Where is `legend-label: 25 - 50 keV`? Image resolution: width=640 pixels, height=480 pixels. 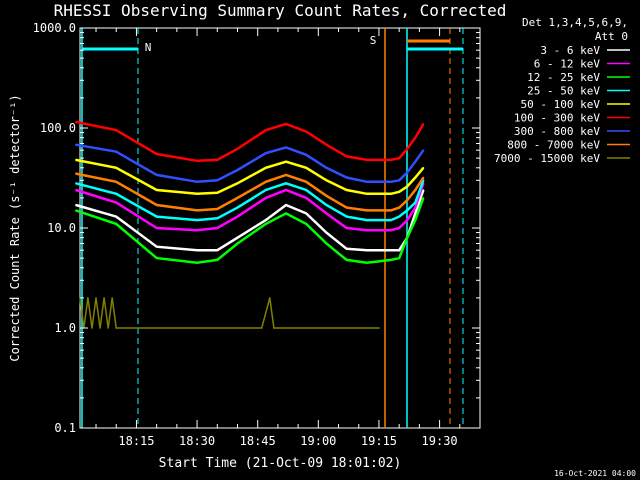 legend-label: 25 - 50 keV is located at coordinates (563, 91).